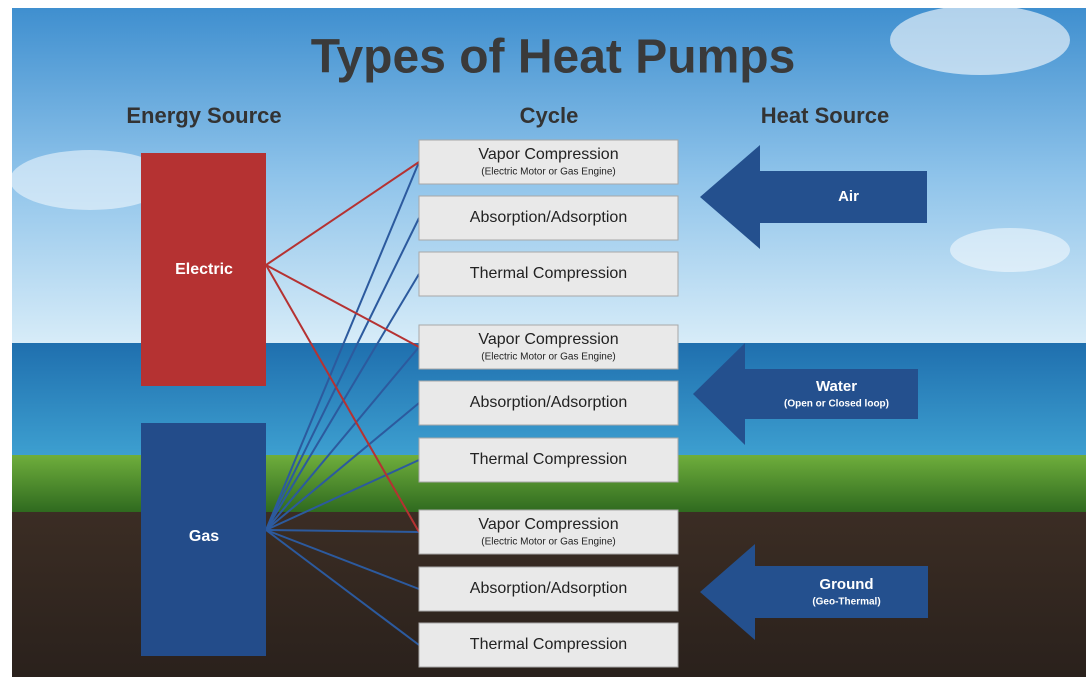 The width and height of the screenshot is (1086, 677). What do you see at coordinates (204, 536) in the screenshot?
I see `energy-label: Gas` at bounding box center [204, 536].